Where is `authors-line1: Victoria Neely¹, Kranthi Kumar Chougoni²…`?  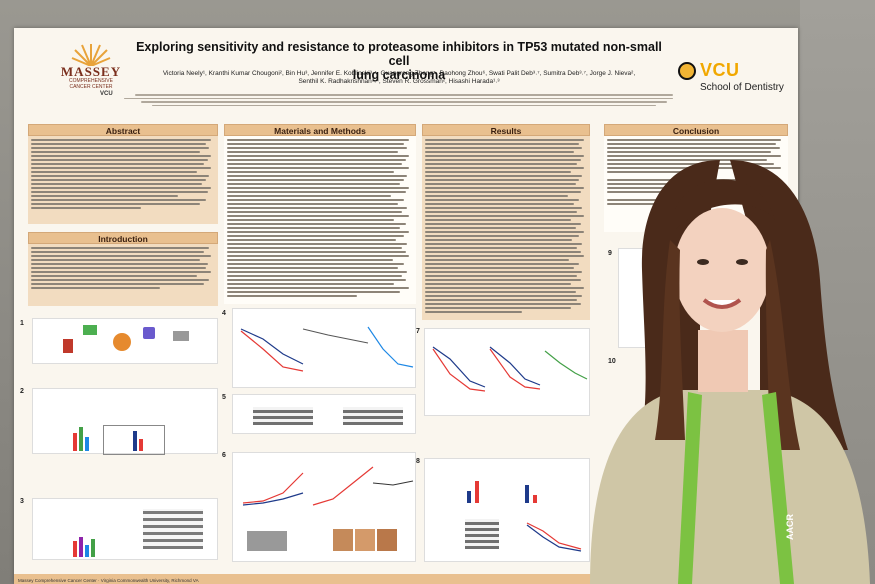
authors-line1: Victoria Neely¹, Kranthi Kumar Chougoni²… is located at coordinates (399, 73).